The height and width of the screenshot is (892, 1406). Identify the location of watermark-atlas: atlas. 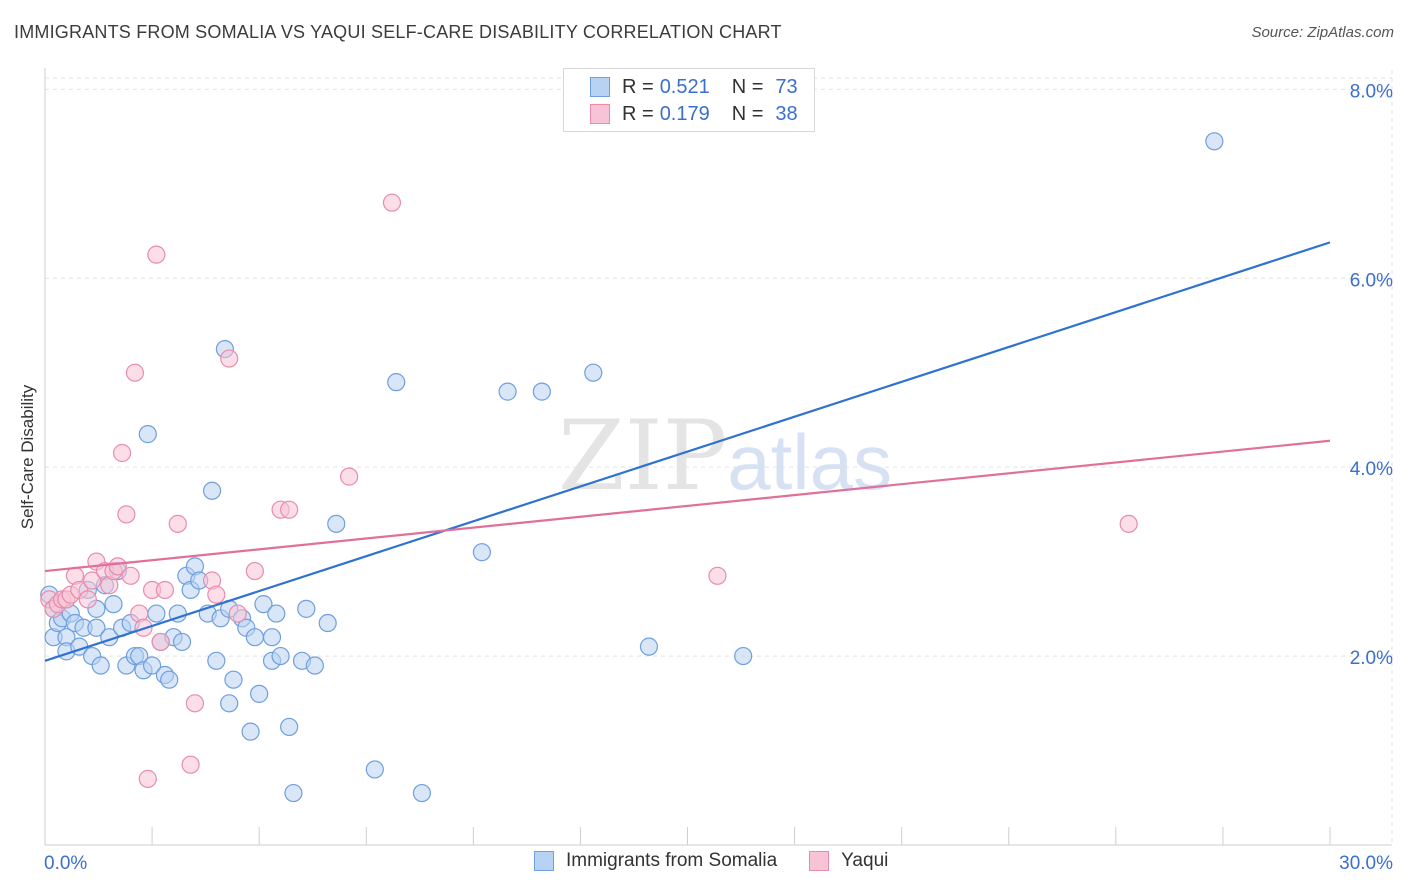
(809, 462).